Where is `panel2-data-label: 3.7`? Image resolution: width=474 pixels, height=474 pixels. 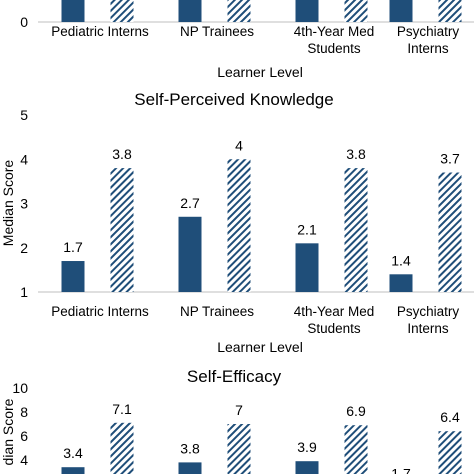 panel2-data-label: 3.7 is located at coordinates (450, 159).